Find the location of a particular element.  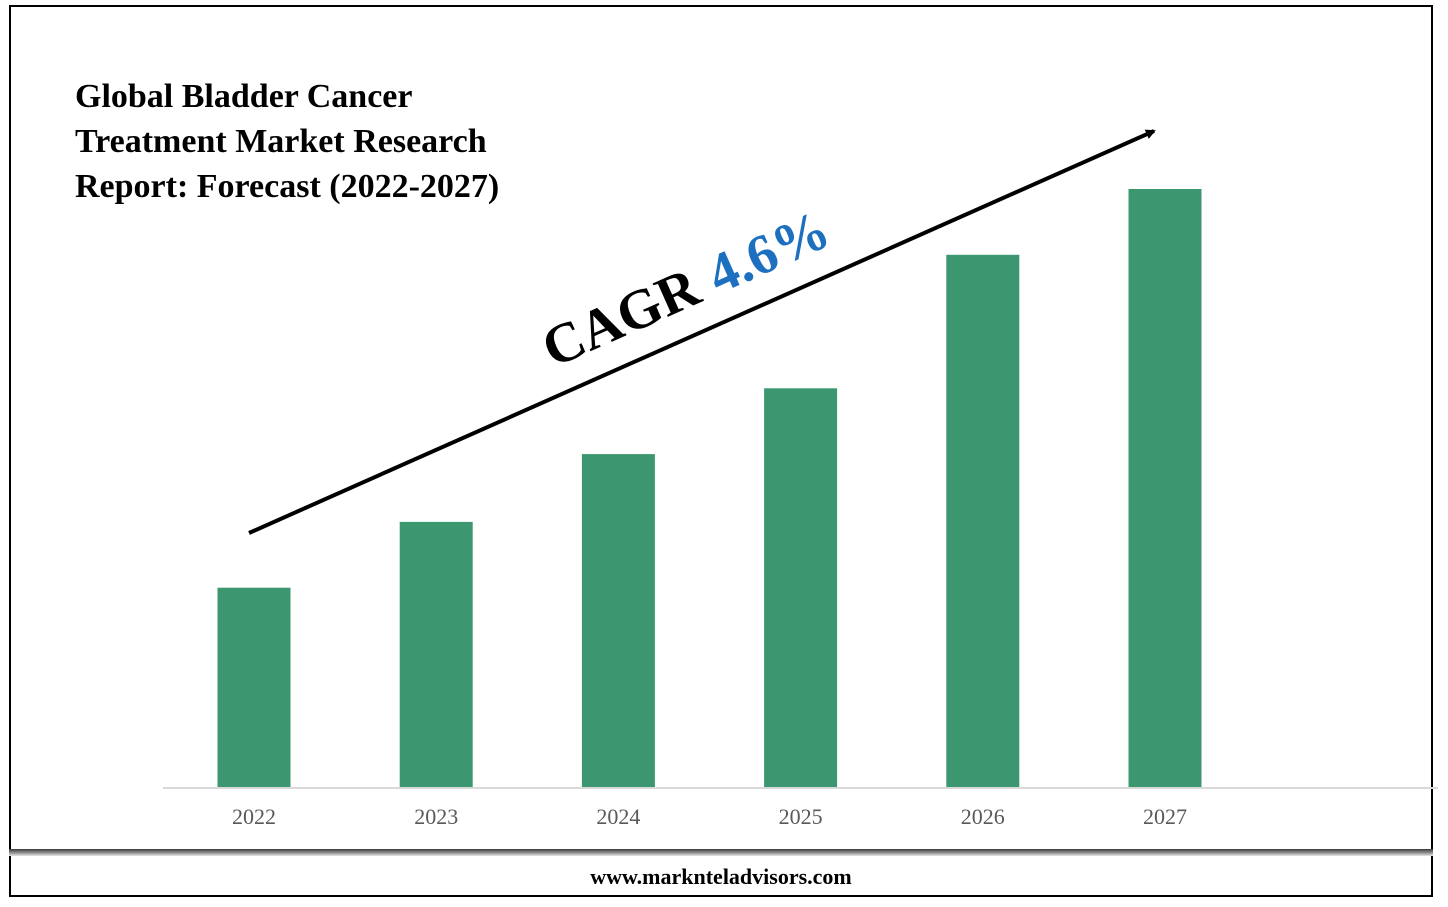

chart-title-line-1: Global Bladder Cancer is located at coordinates (244, 96).